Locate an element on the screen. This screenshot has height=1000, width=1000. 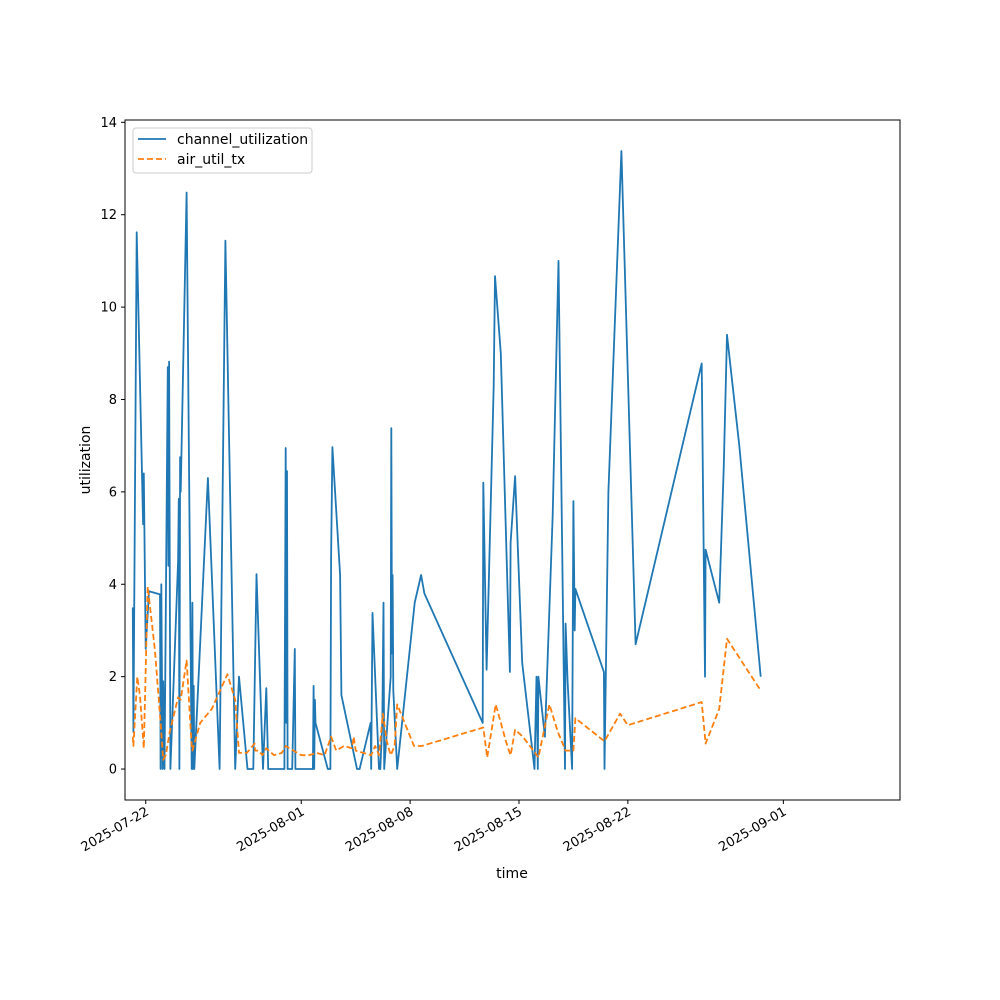
legend-box is located at coordinates (222, 150).